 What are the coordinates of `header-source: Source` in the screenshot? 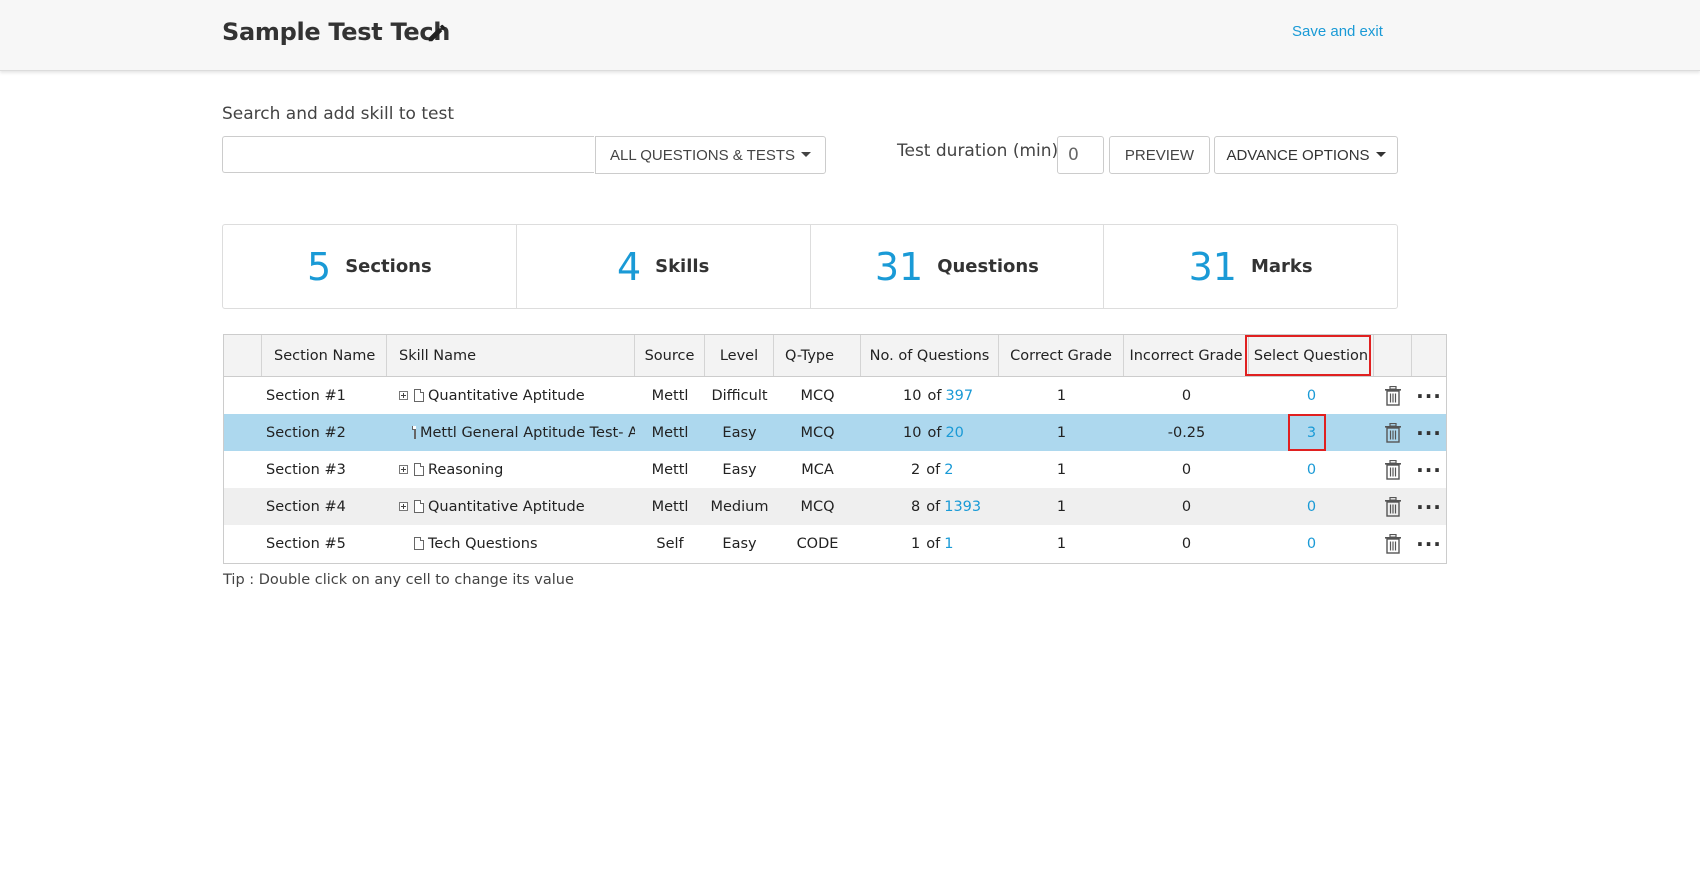 It's located at (670, 355).